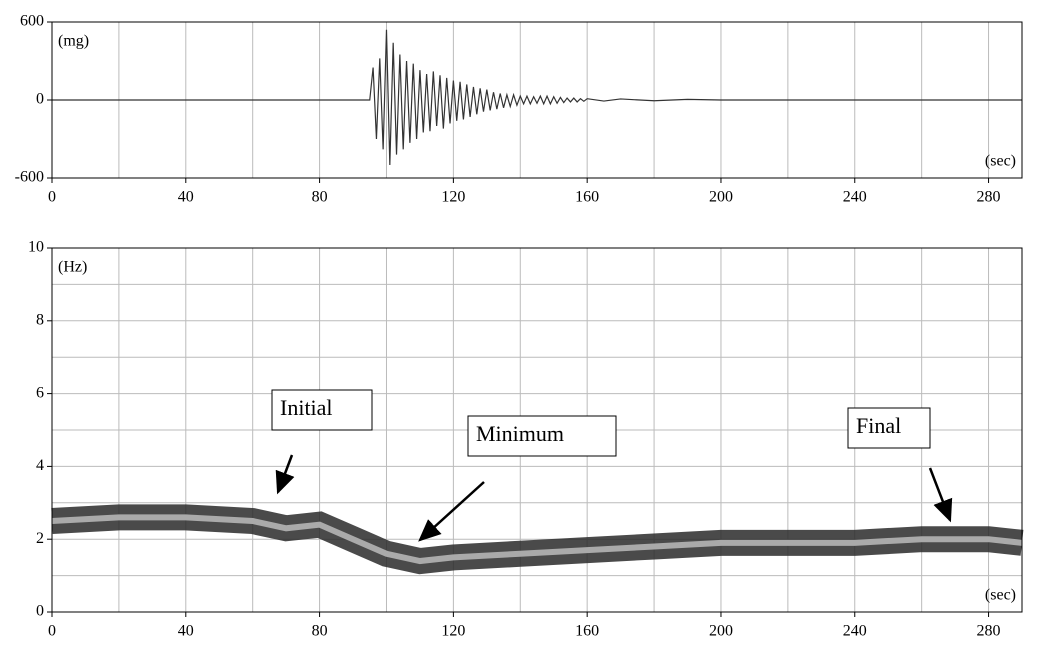 Image resolution: width=1045 pixels, height=650 pixels. What do you see at coordinates (40, 319) in the screenshot?
I see `y-tick-label: 8` at bounding box center [40, 319].